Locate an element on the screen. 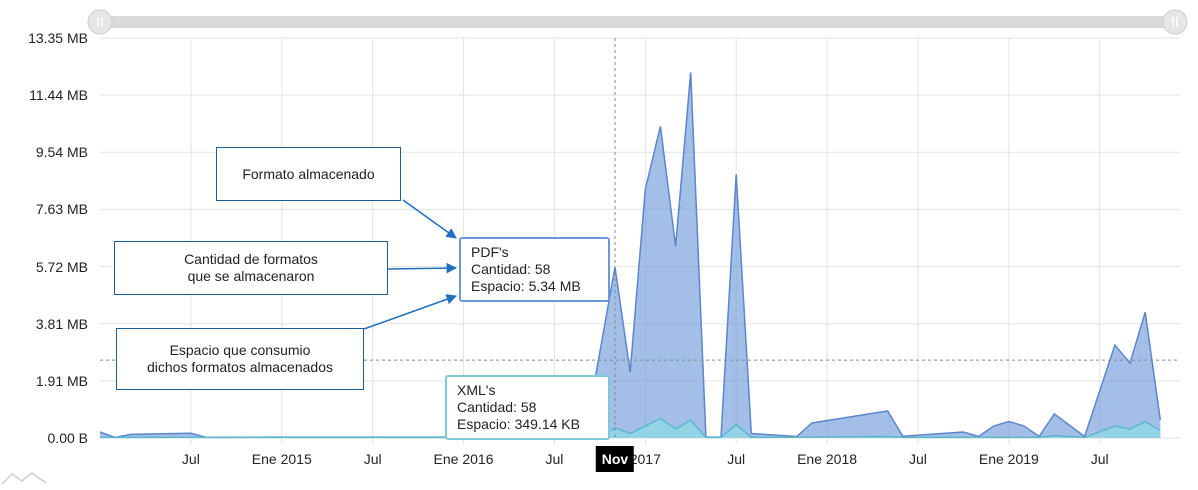 The width and height of the screenshot is (1198, 490). cursor-x-label: Nov is located at coordinates (615, 459).